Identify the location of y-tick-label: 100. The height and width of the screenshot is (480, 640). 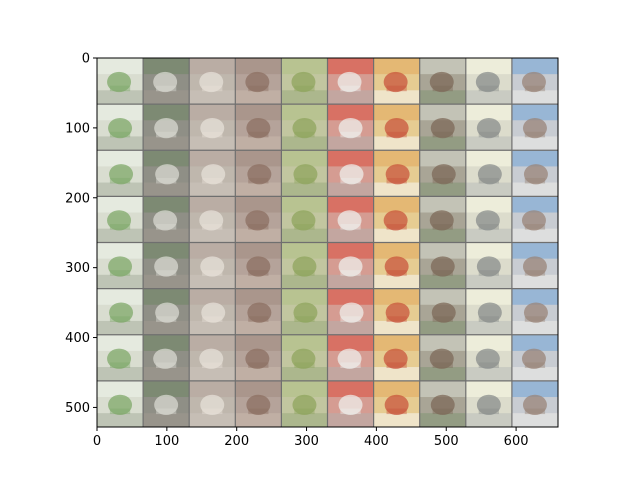
(77, 128).